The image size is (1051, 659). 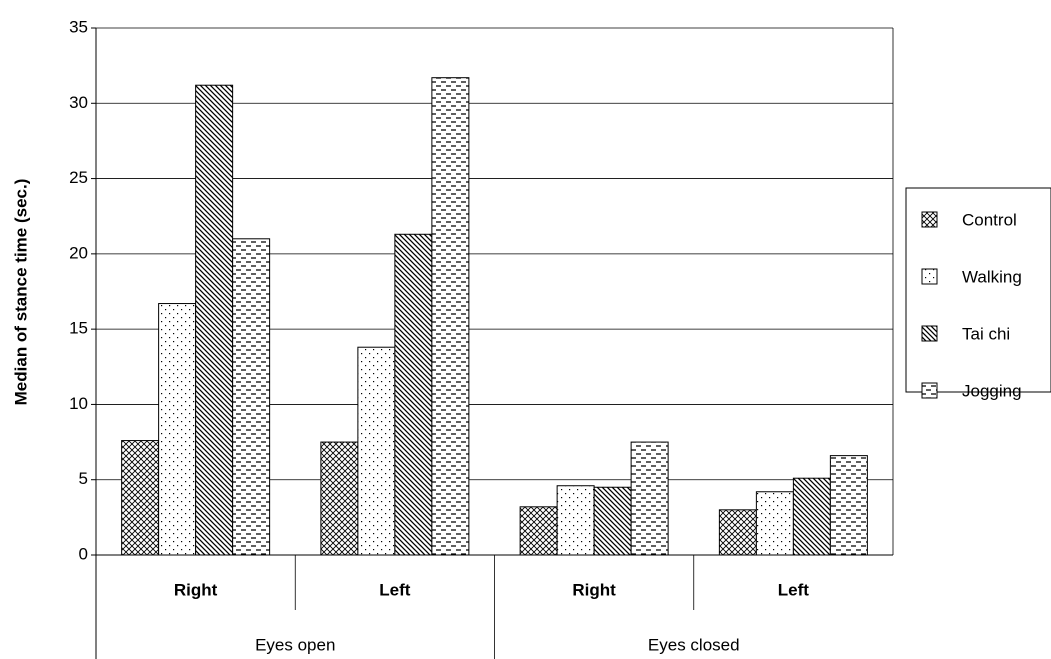 I want to click on y-tick-label: 0, so click(x=83, y=553).